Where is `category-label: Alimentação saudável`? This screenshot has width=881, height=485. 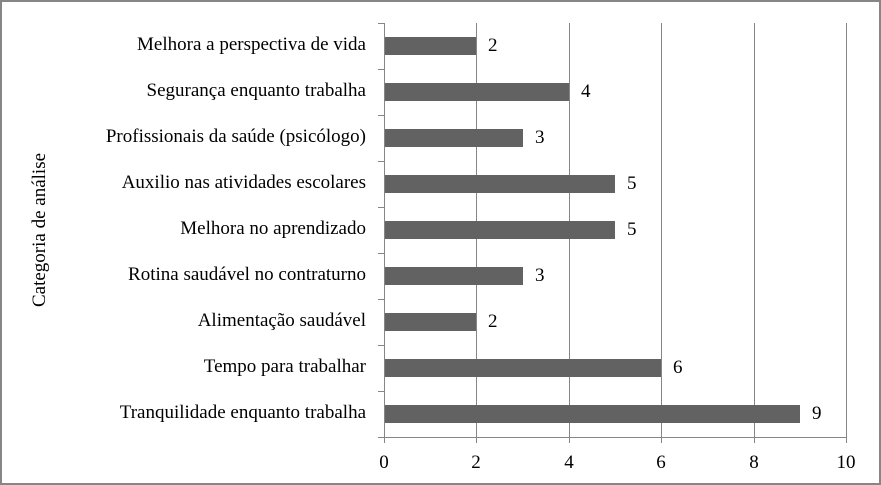 category-label: Alimentação saudável is located at coordinates (281, 320).